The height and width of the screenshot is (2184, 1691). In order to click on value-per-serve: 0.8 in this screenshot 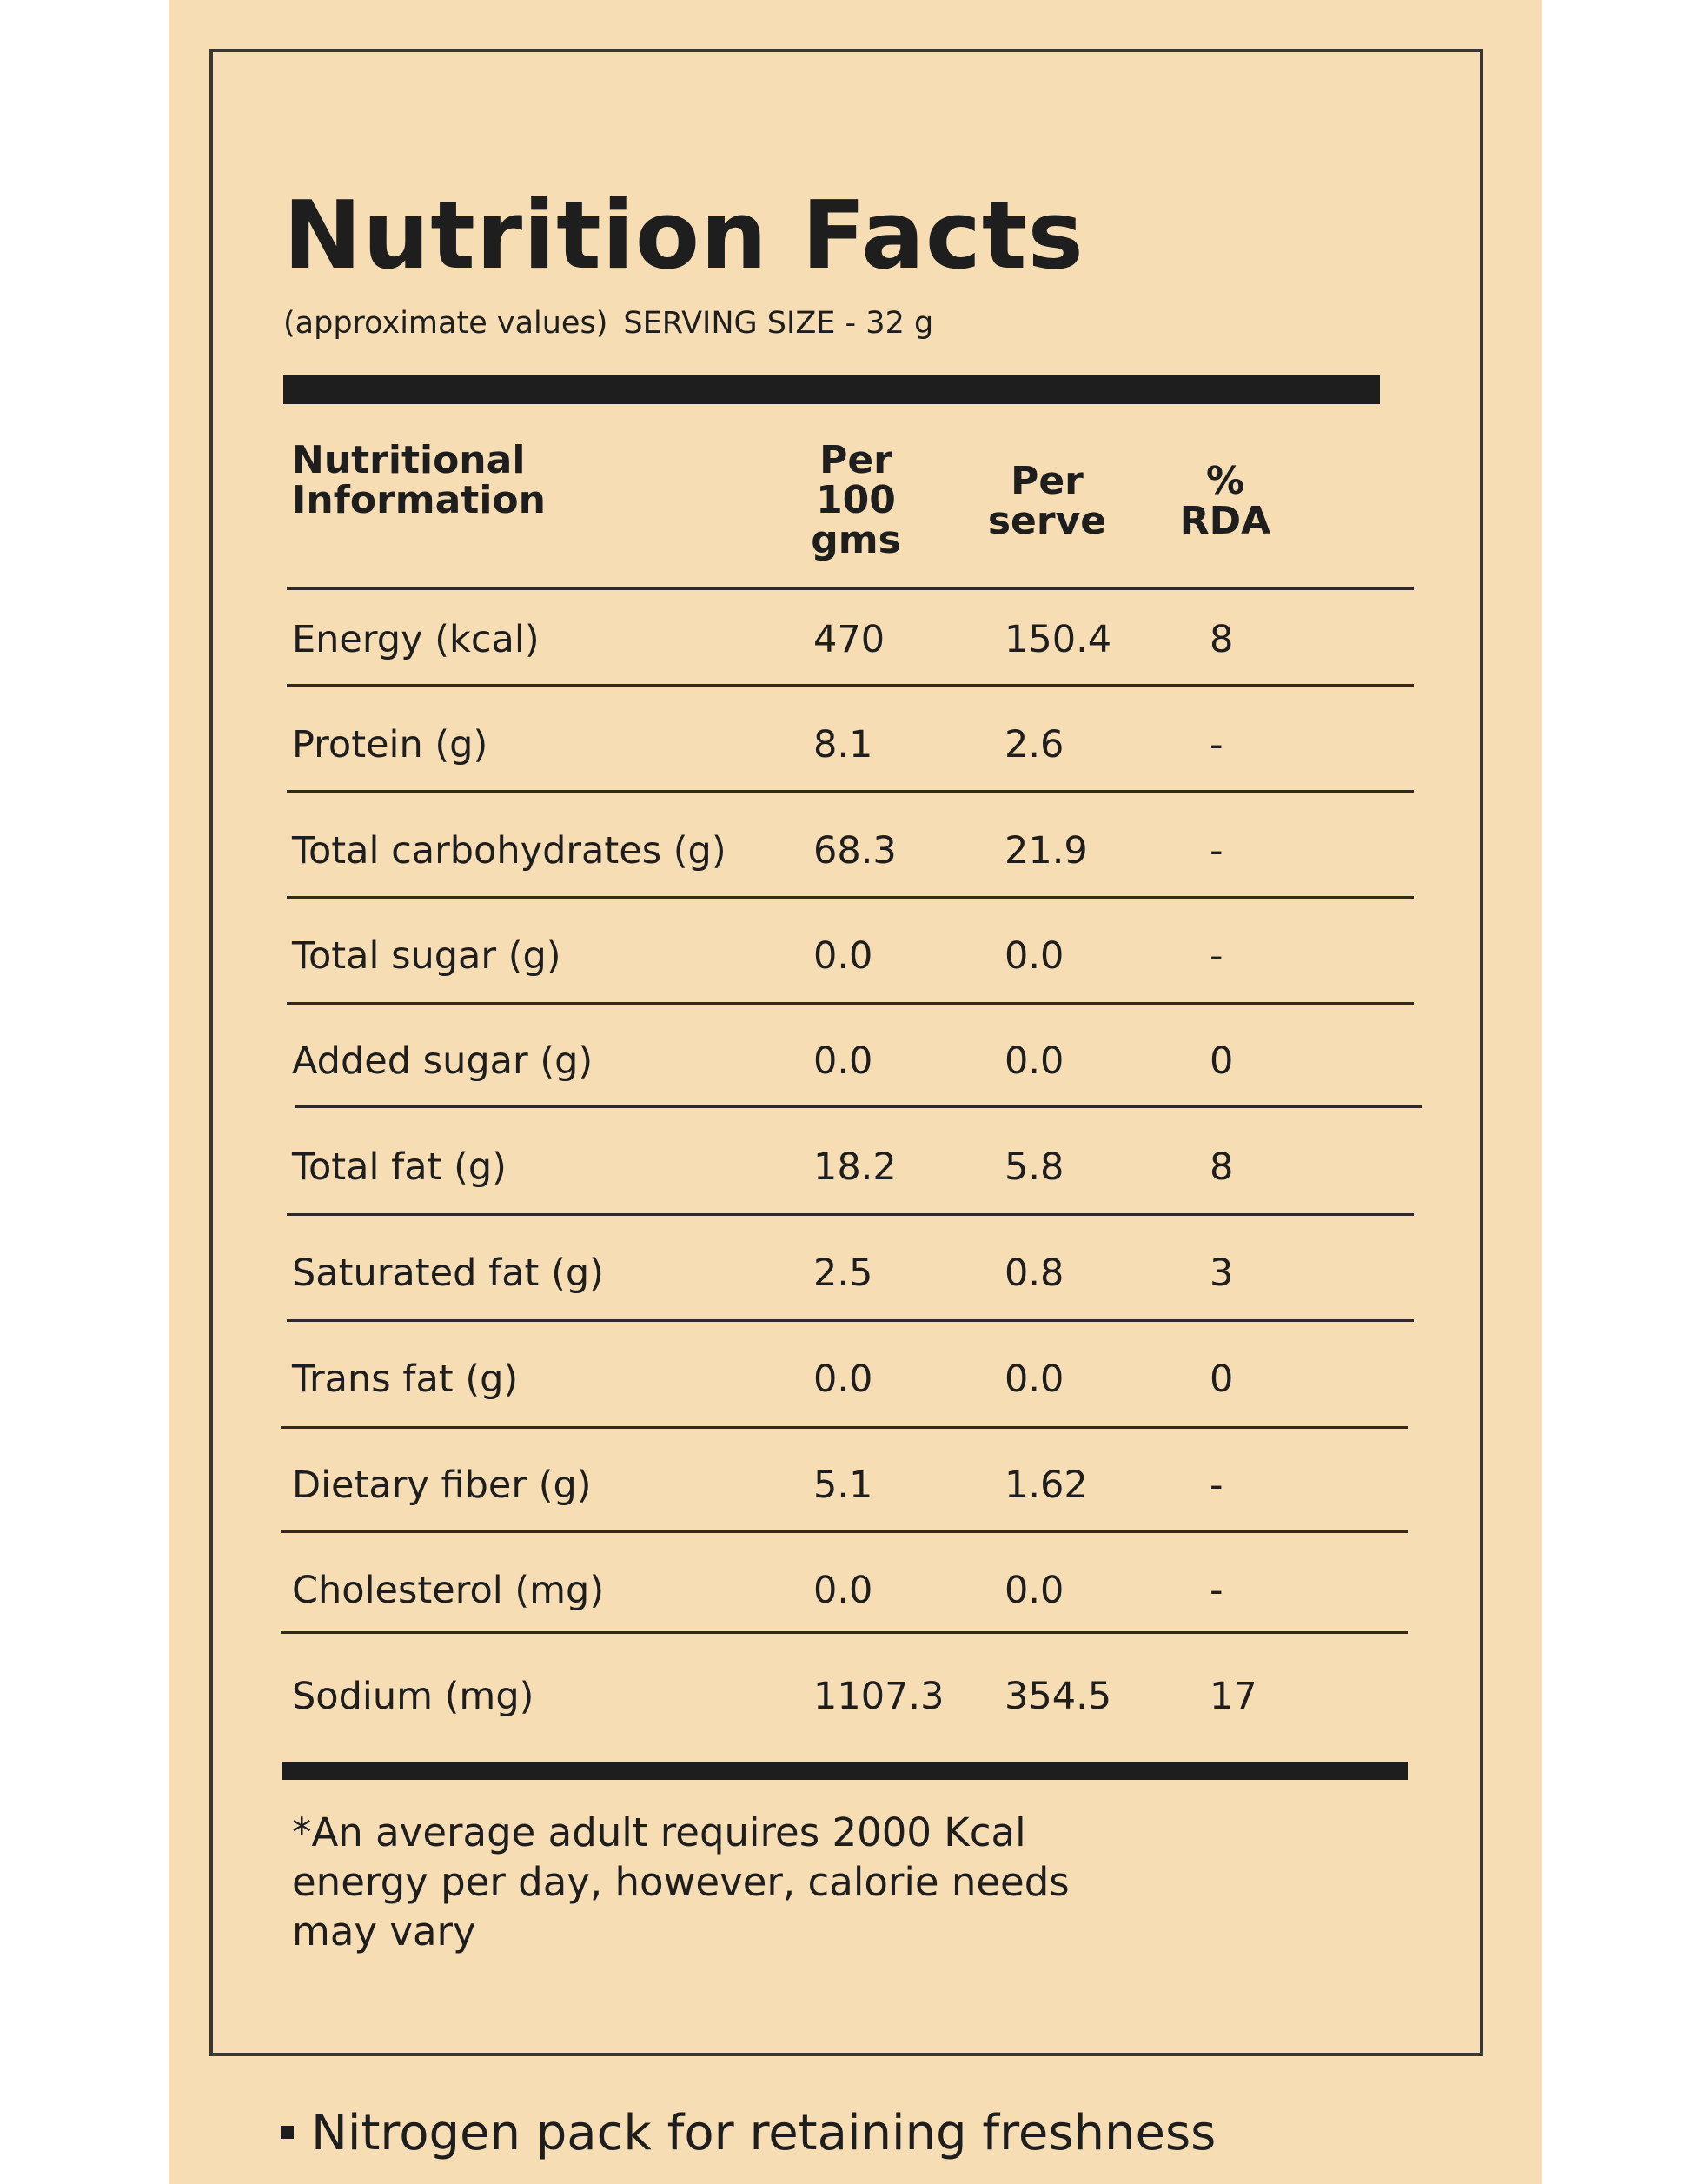, I will do `click(1035, 1273)`.